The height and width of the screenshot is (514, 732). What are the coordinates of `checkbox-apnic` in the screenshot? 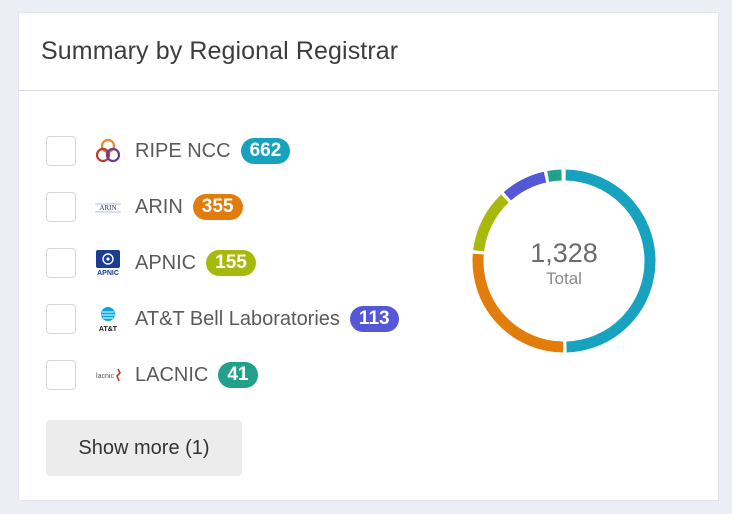 It's located at (61, 263).